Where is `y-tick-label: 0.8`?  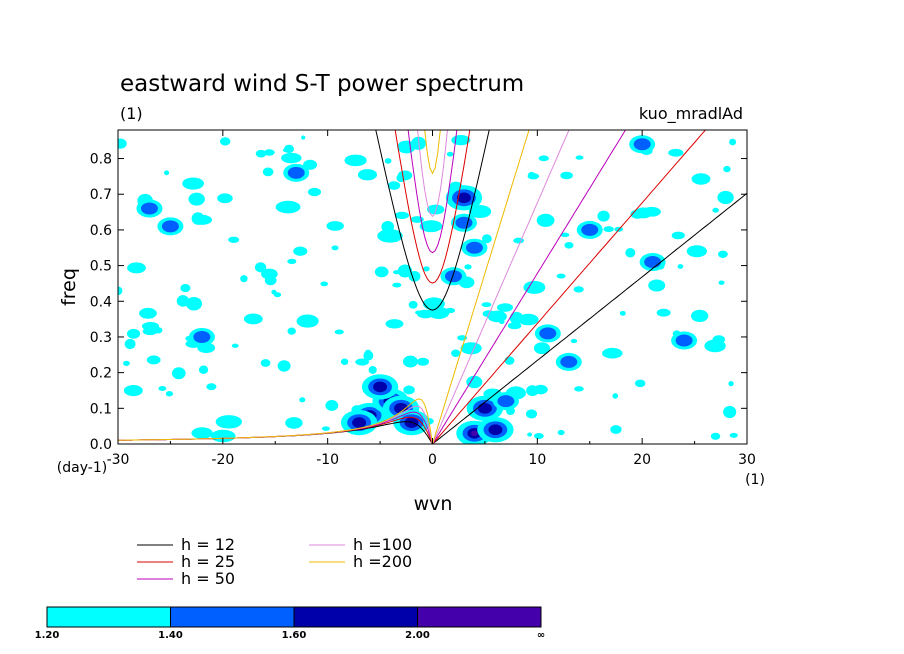 y-tick-label: 0.8 is located at coordinates (101, 160).